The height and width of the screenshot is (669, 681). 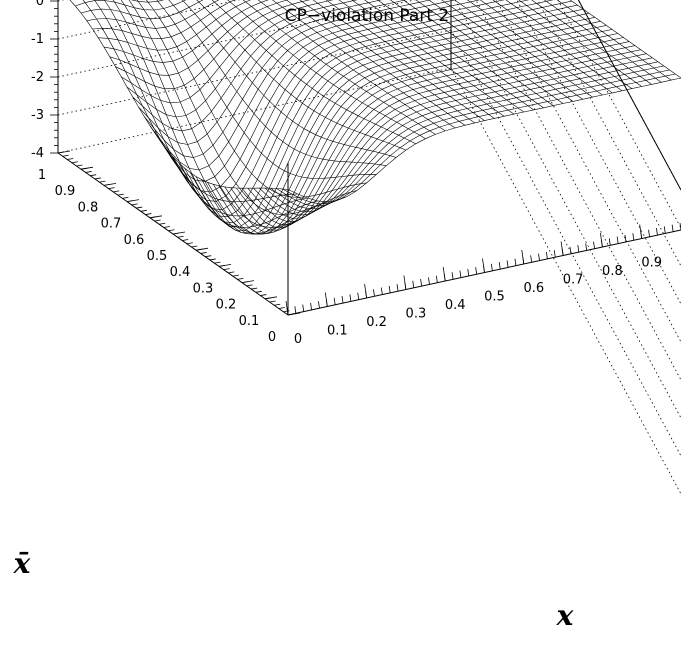 I want to click on x-tick-label: 0.3, so click(x=416, y=314).